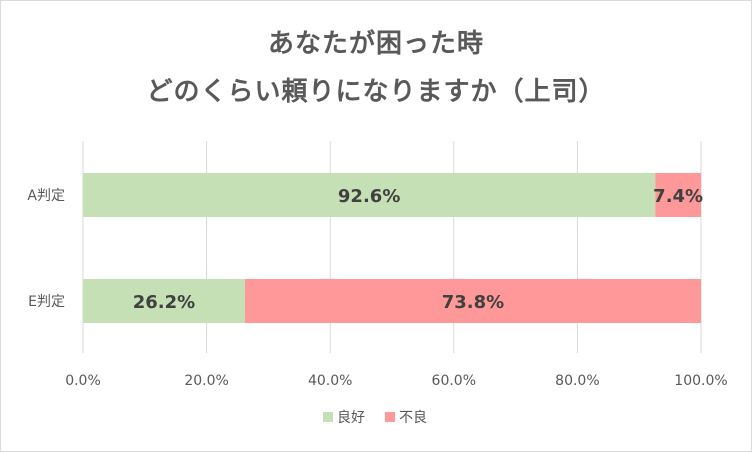  Describe the element at coordinates (375, 418) in the screenshot. I see `legend: 良好 不良` at that location.